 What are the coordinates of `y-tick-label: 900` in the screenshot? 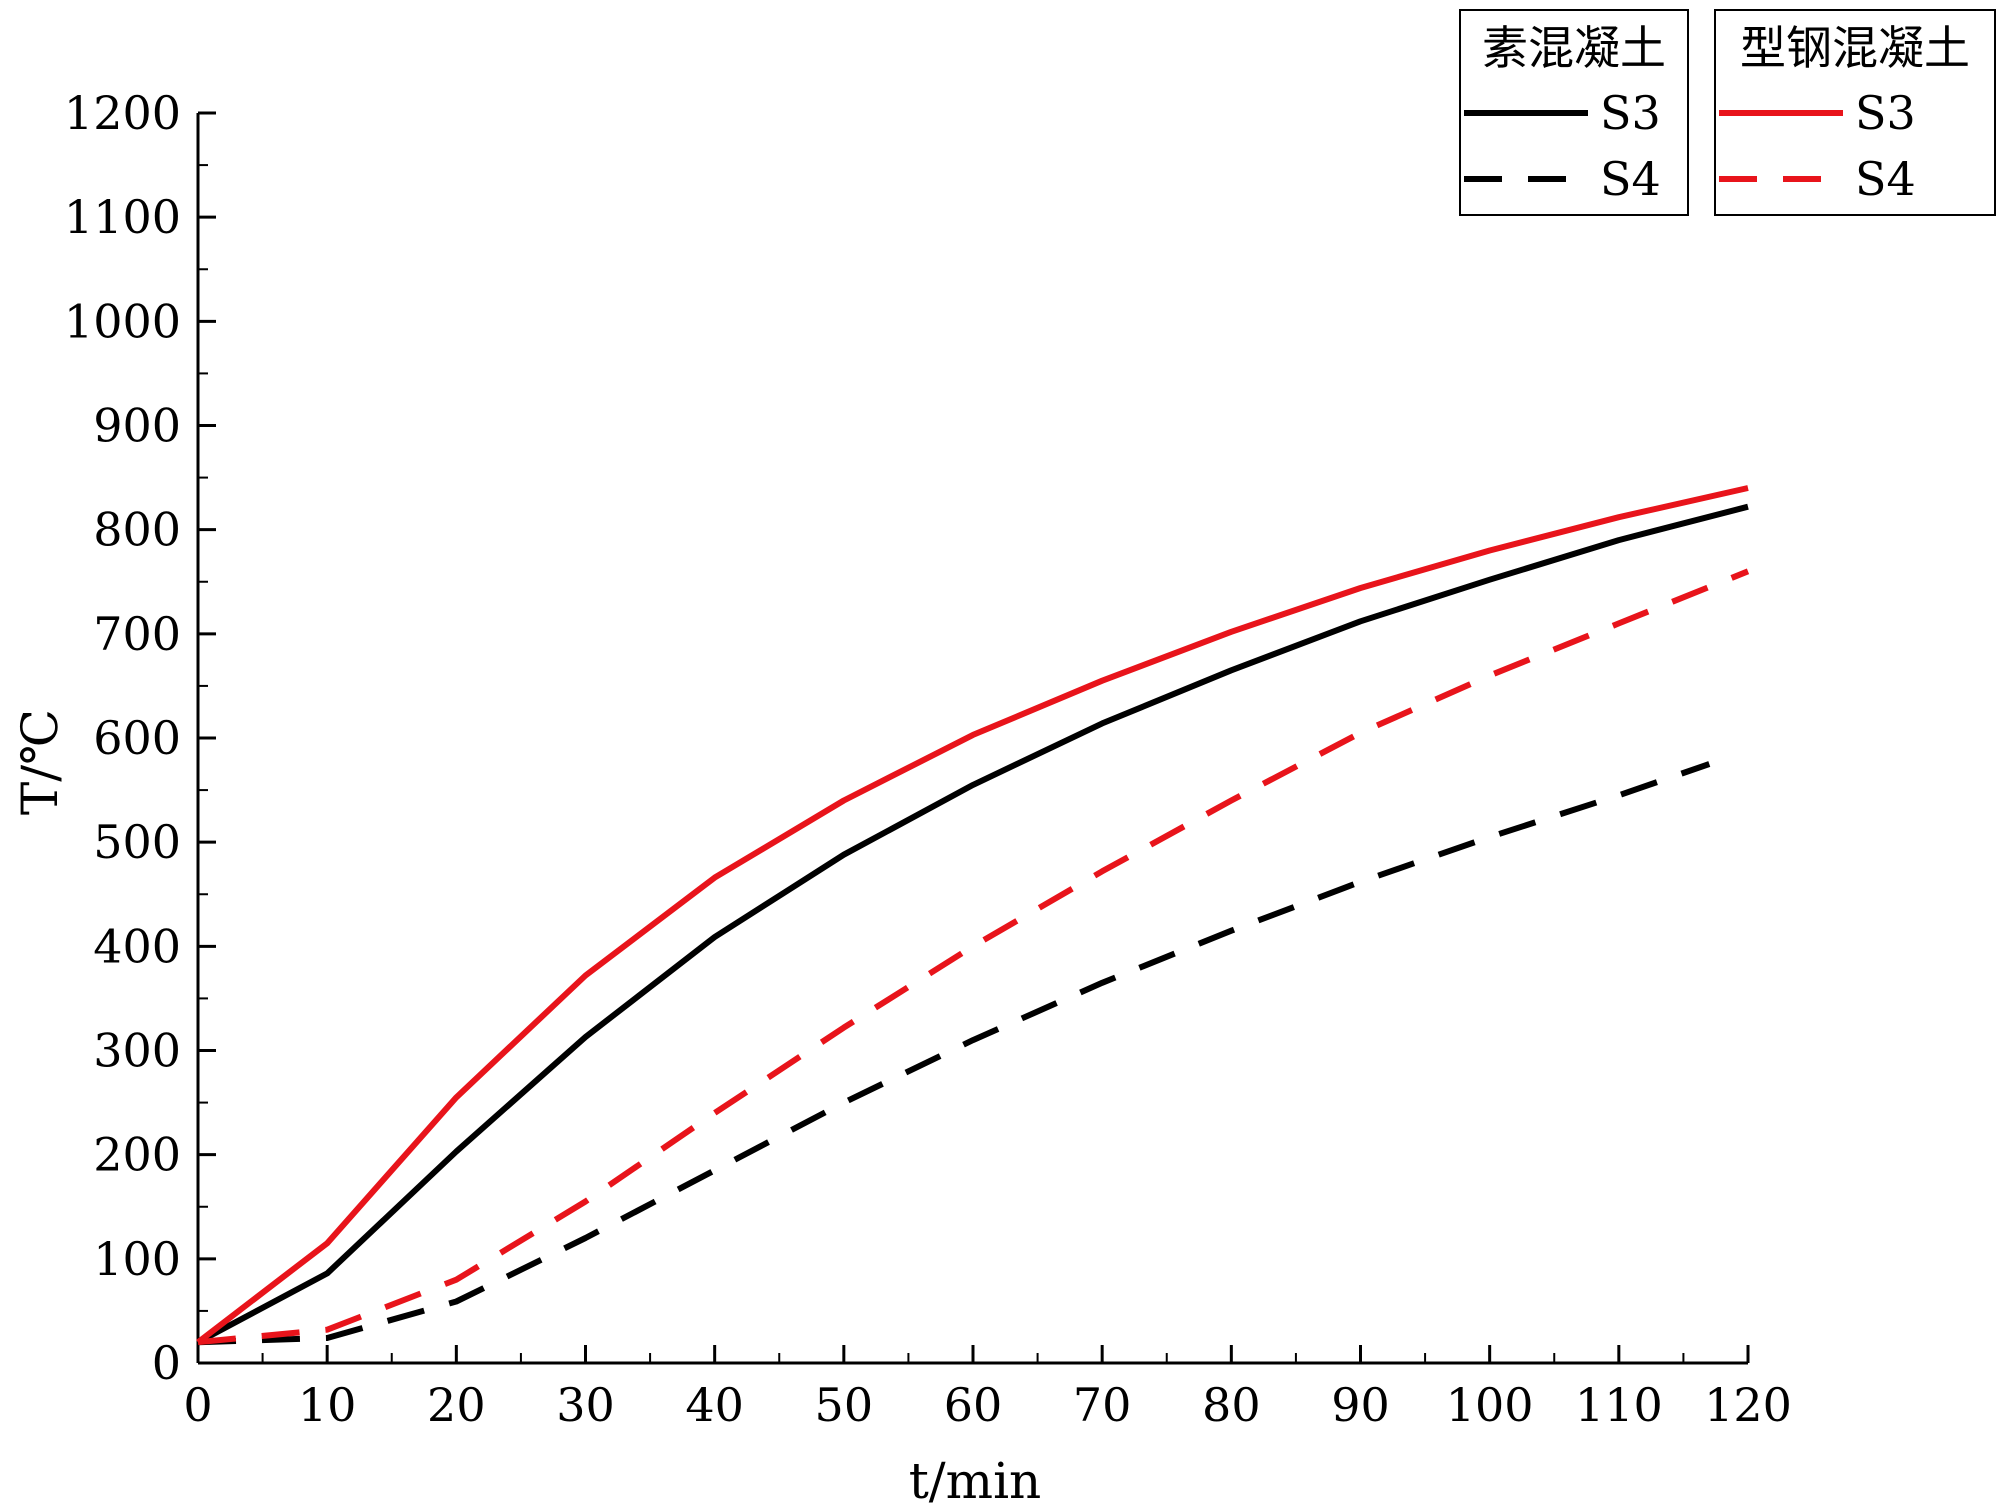 It's located at (137, 426).